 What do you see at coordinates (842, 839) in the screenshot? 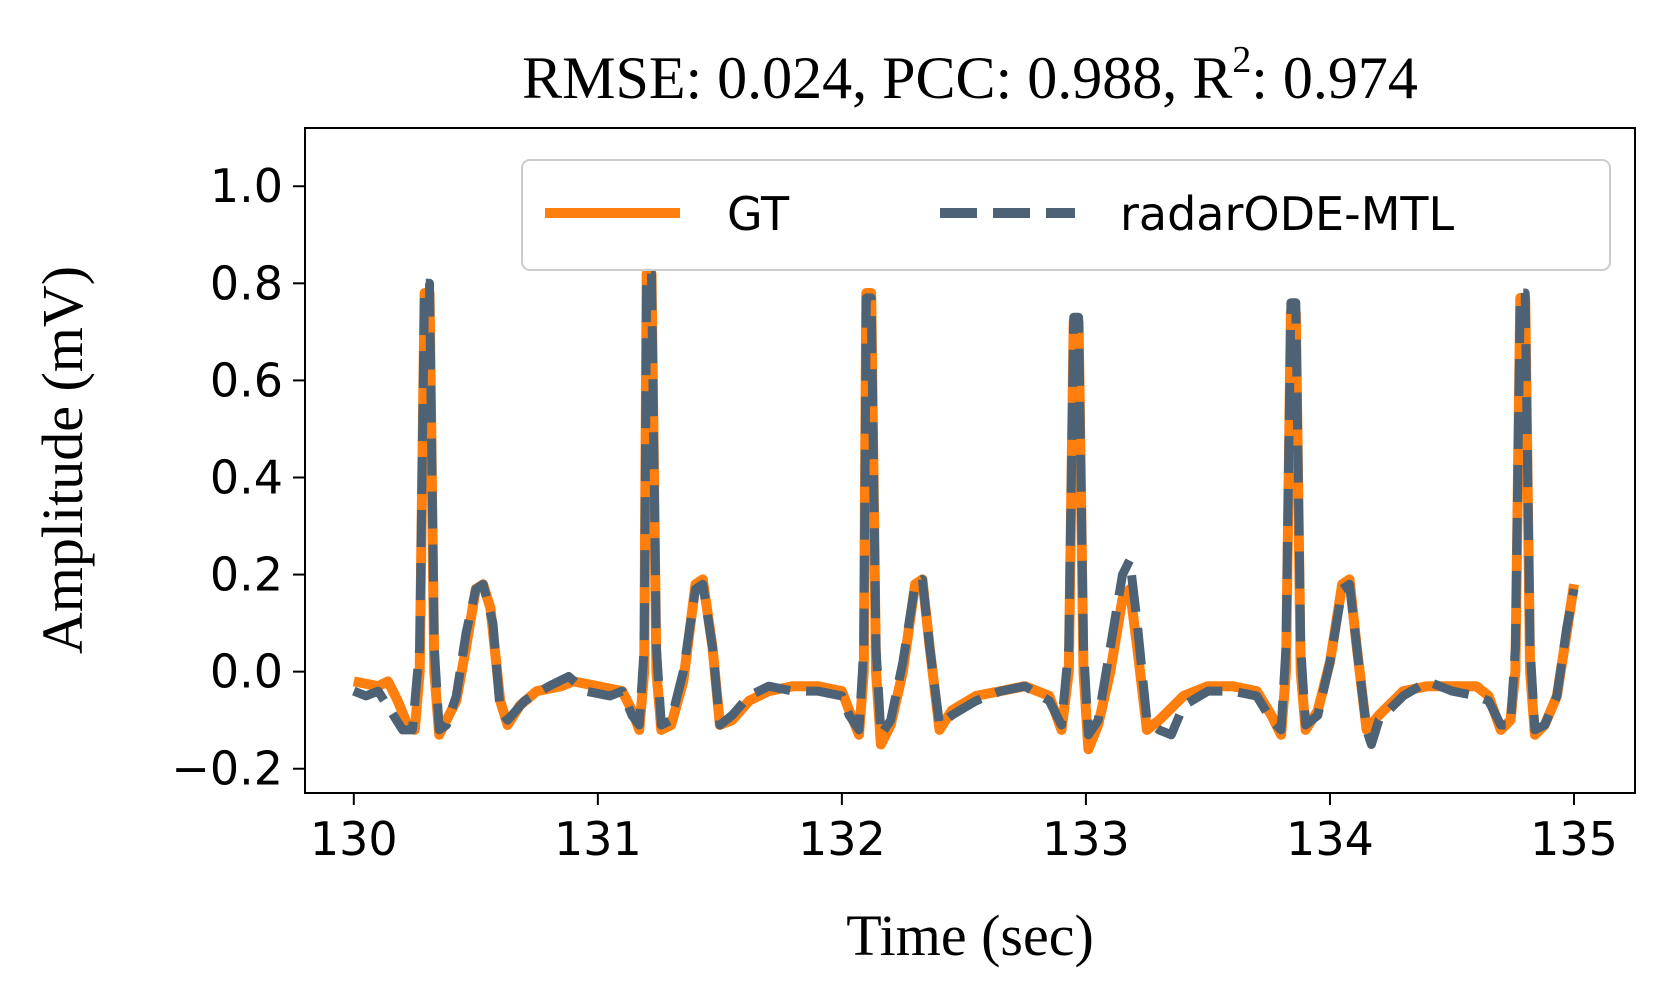
I see `x-tick-label: 132` at bounding box center [842, 839].